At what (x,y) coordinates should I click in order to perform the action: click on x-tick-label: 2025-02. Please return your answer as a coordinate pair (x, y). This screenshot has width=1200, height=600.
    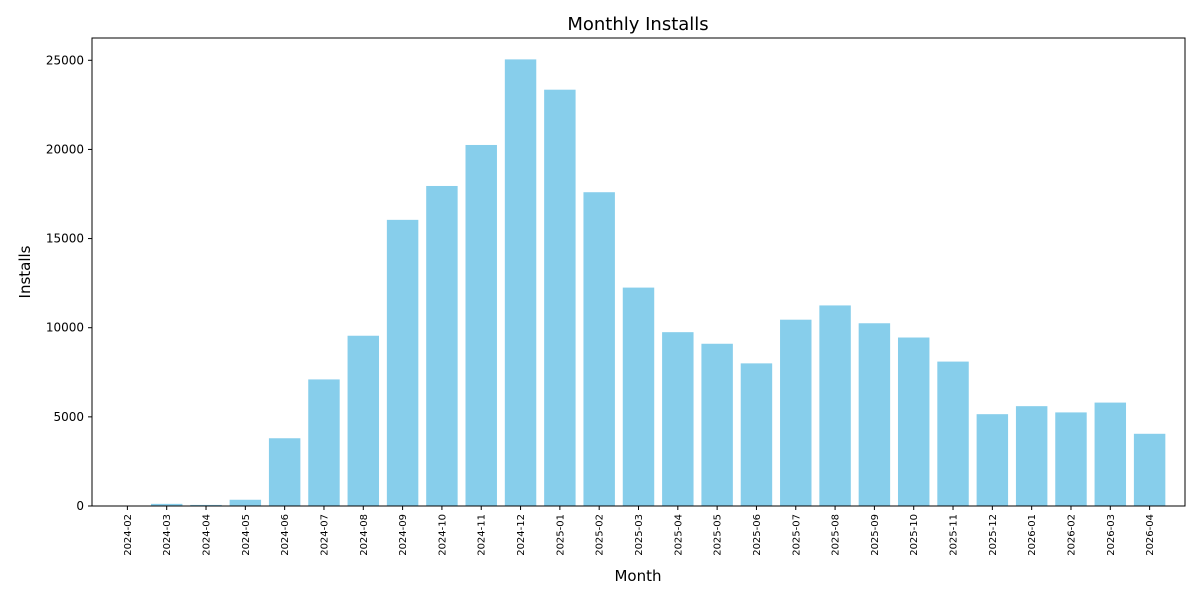
    Looking at the image, I should click on (600, 535).